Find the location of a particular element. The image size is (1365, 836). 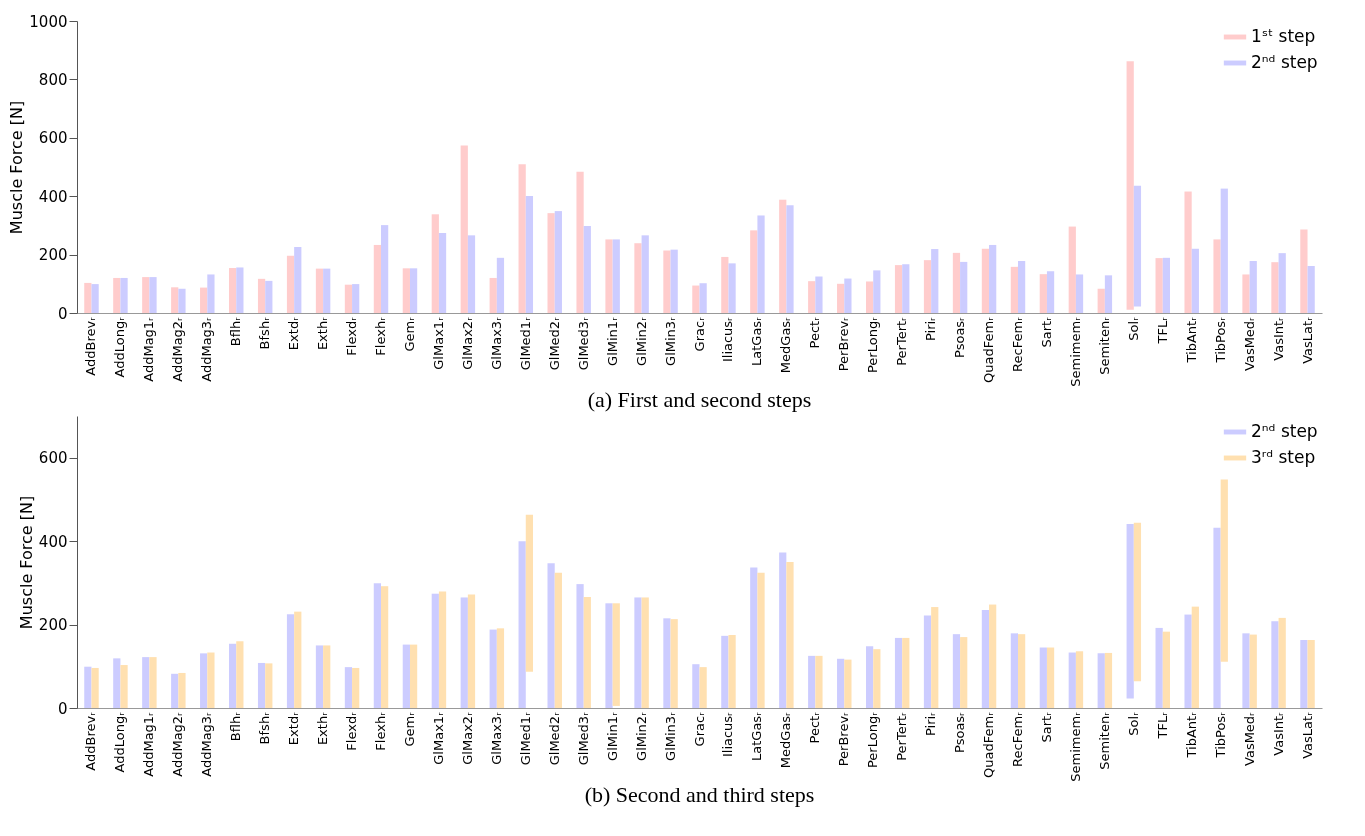

x-tick-label: Semitenᵣ is located at coordinates (1104, 345).